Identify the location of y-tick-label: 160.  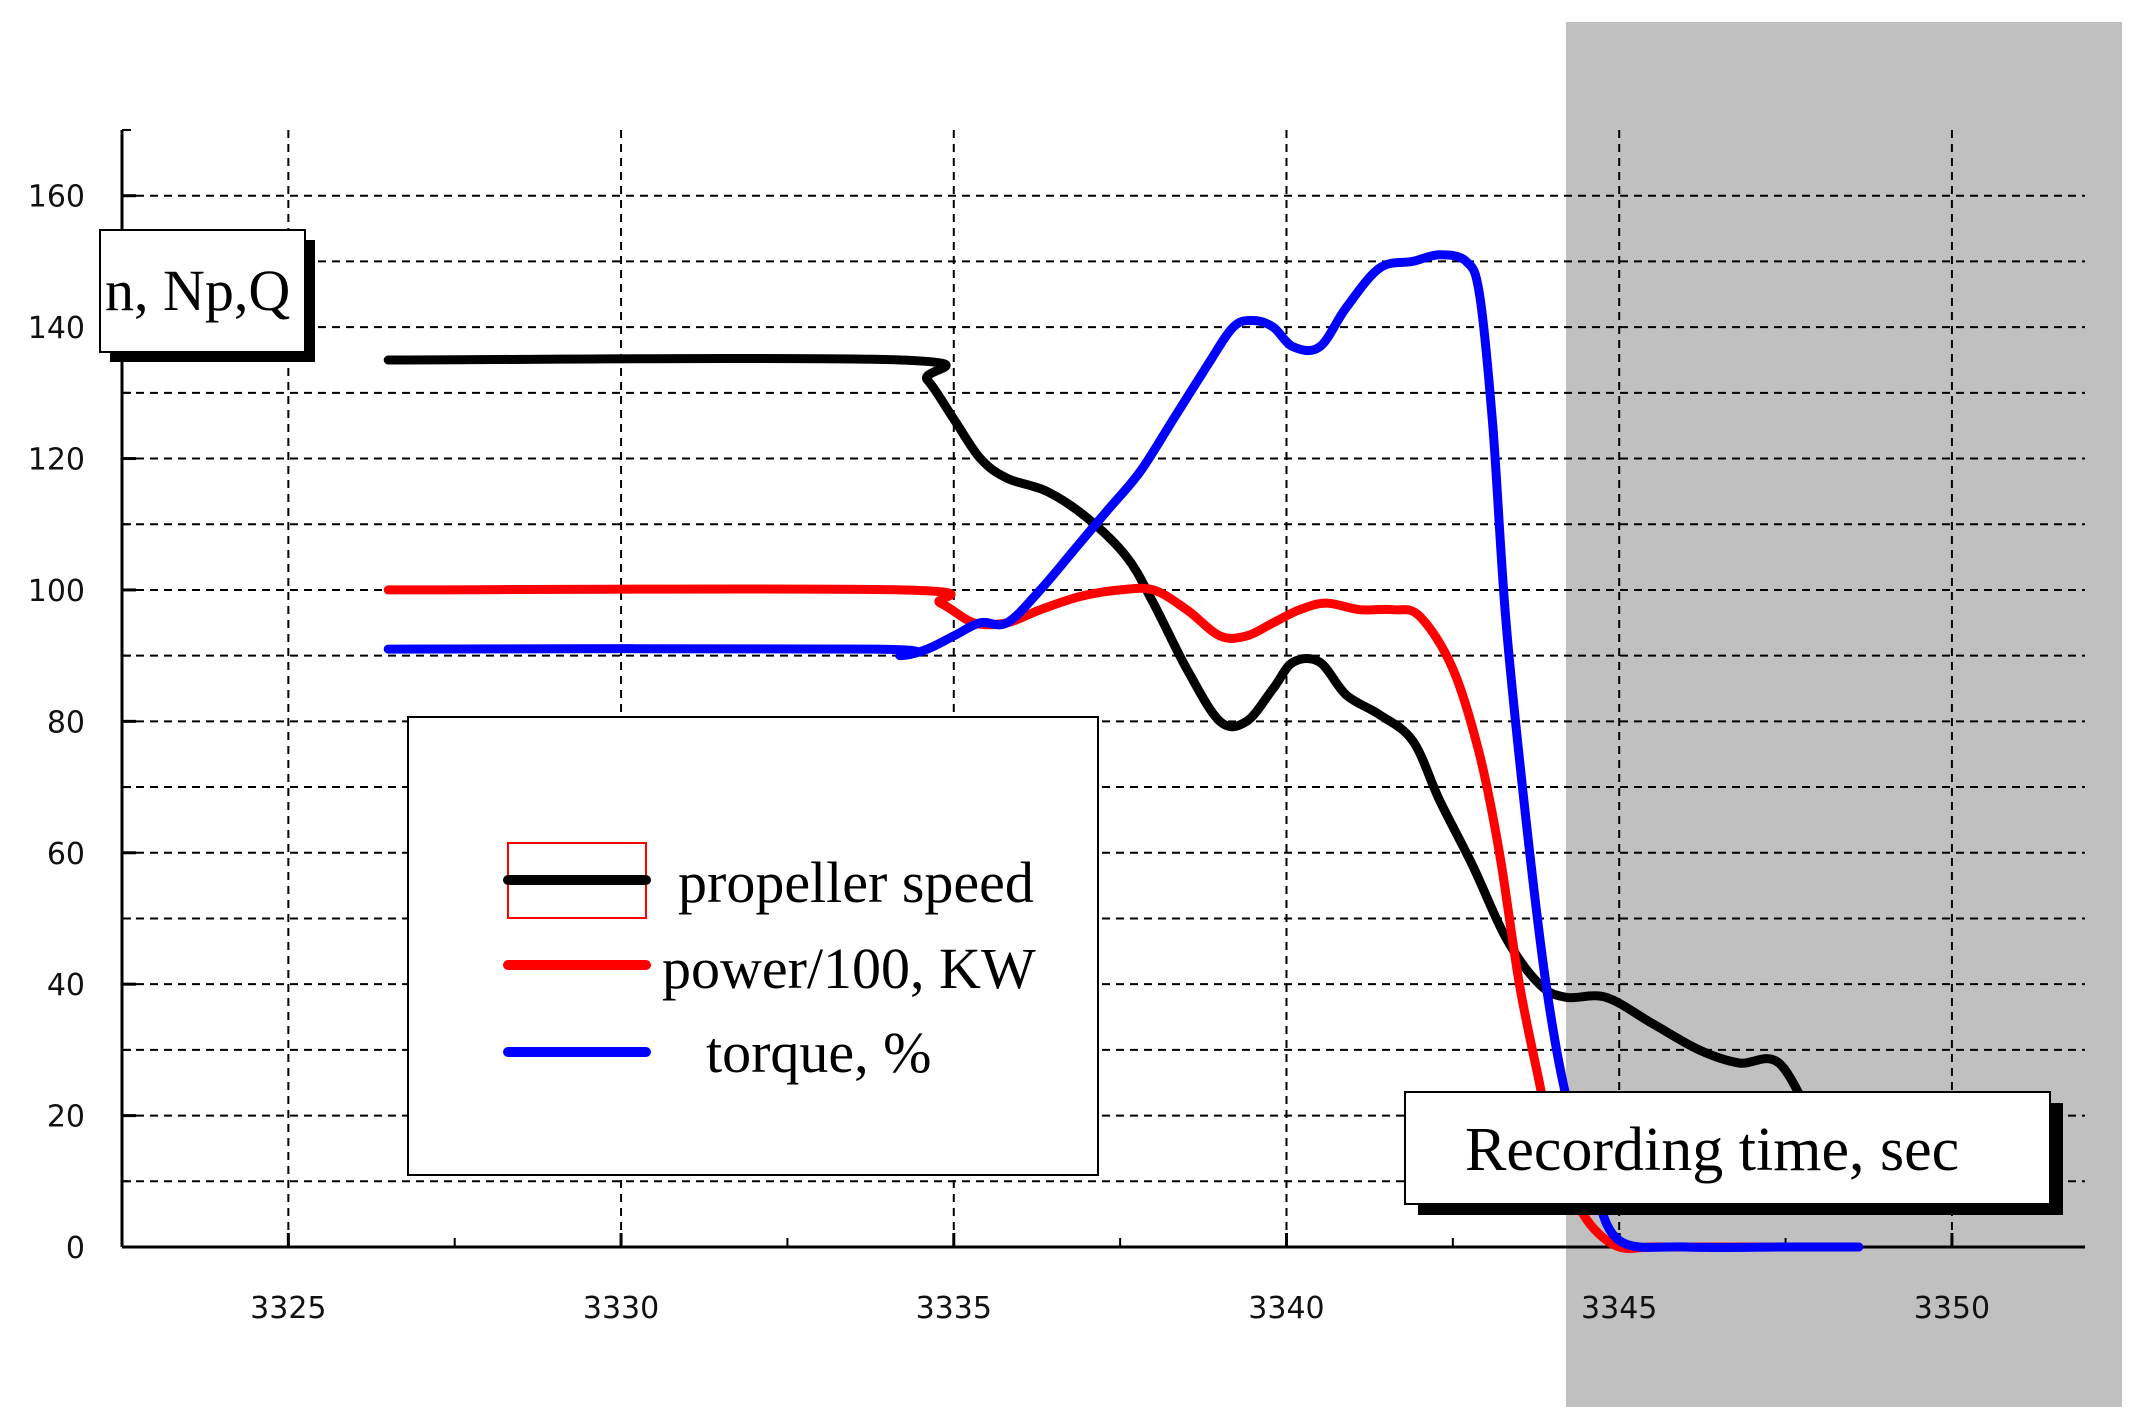
(56, 197).